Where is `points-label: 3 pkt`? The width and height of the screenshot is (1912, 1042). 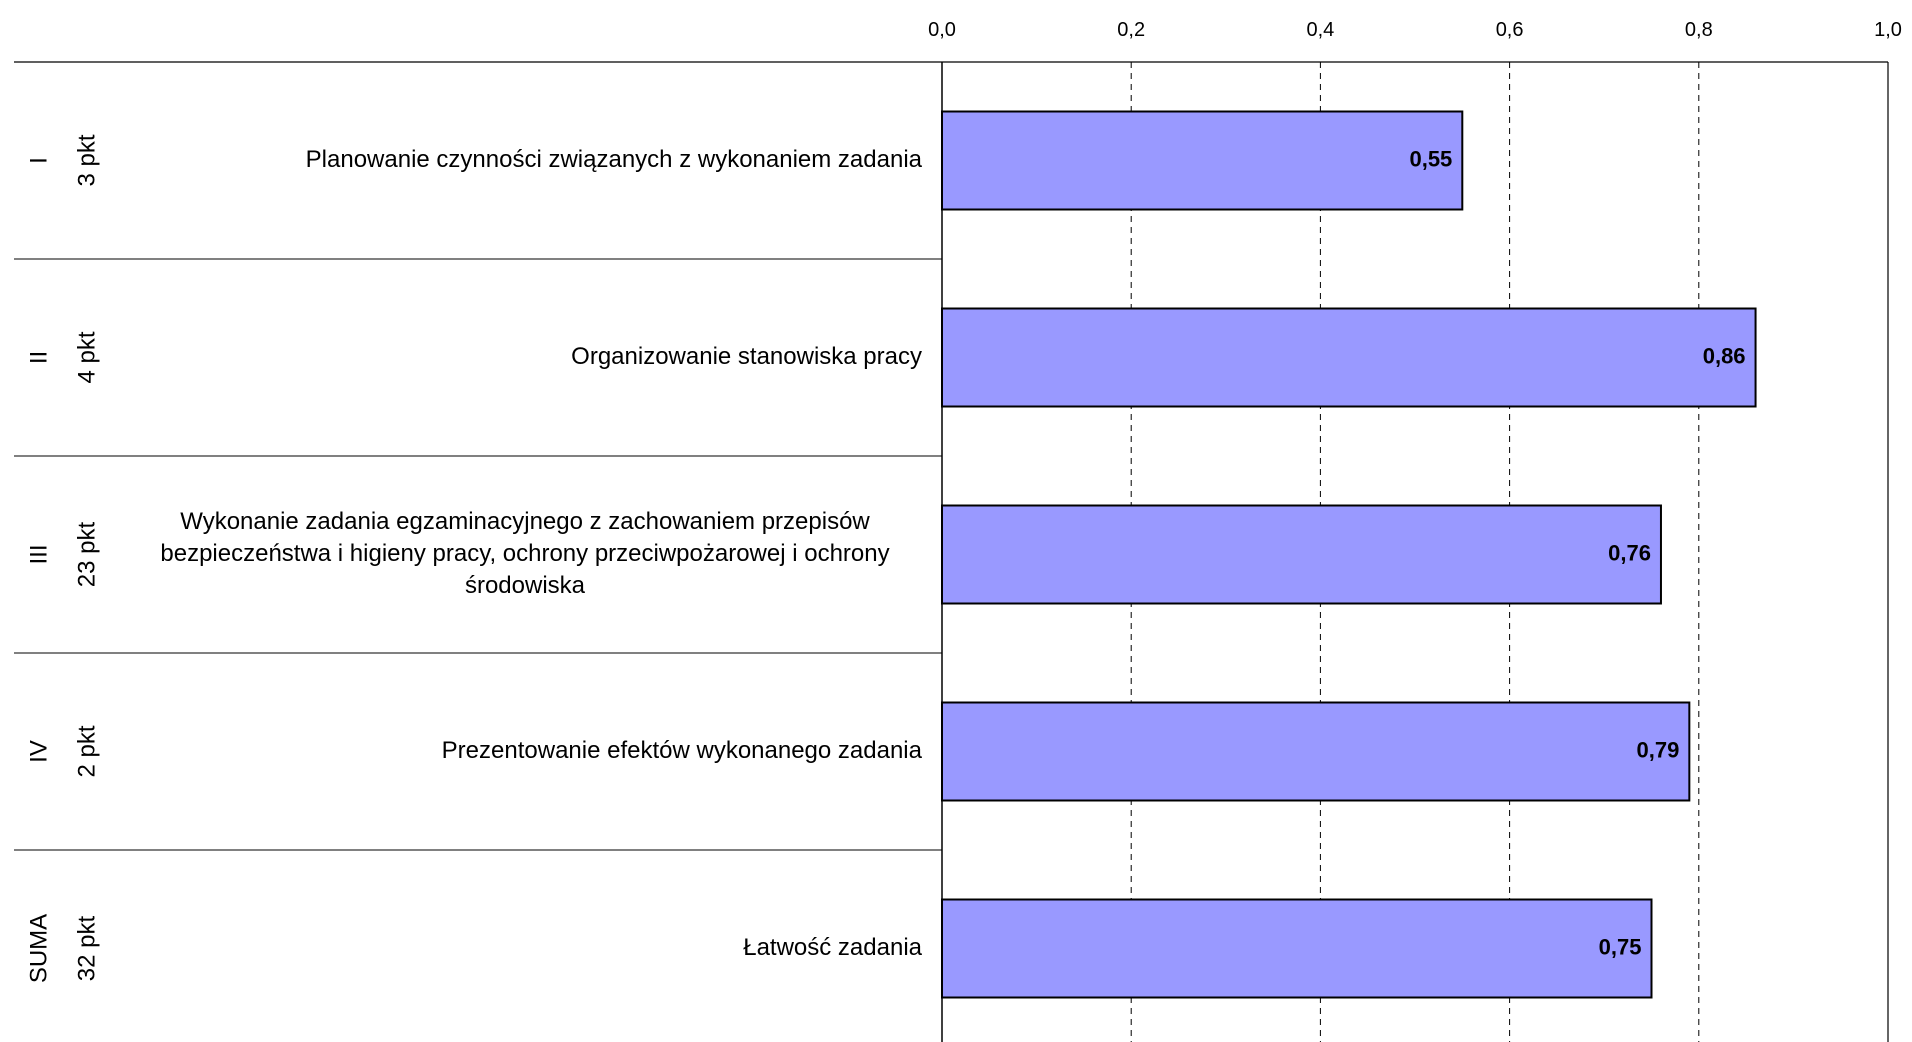 points-label: 3 pkt is located at coordinates (86, 160).